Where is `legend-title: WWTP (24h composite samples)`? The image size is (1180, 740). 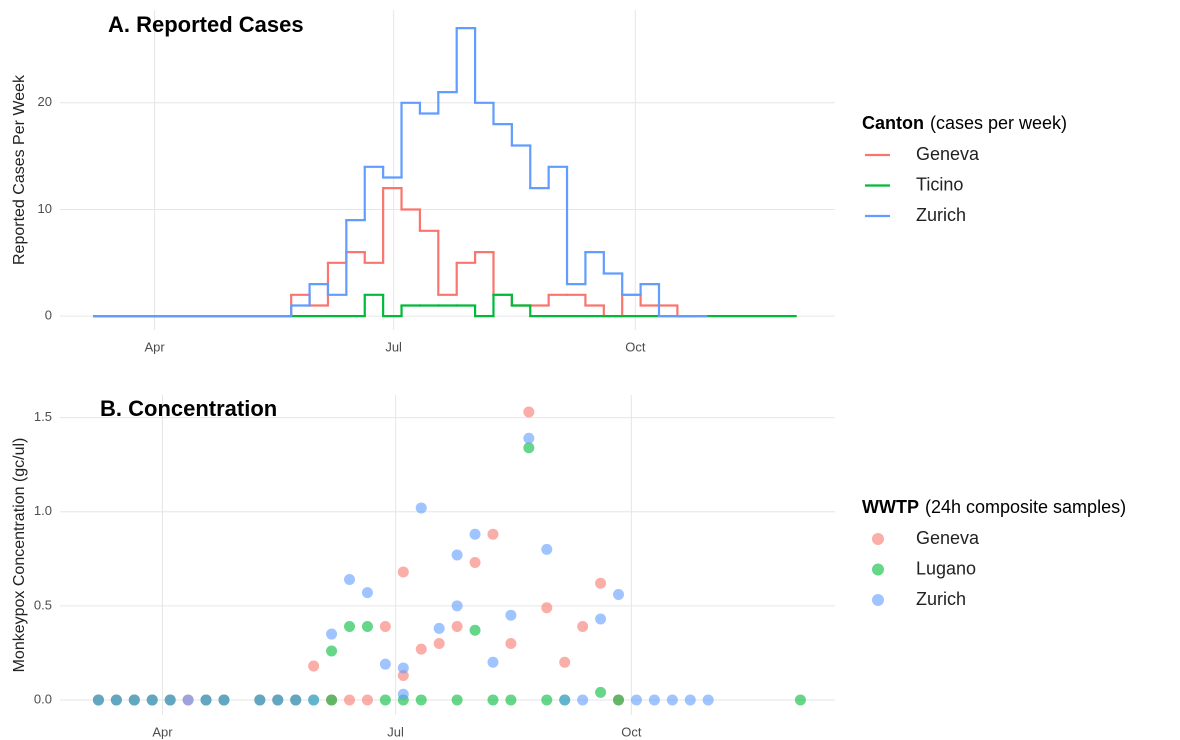
legend-title: WWTP (24h composite samples) is located at coordinates (994, 507).